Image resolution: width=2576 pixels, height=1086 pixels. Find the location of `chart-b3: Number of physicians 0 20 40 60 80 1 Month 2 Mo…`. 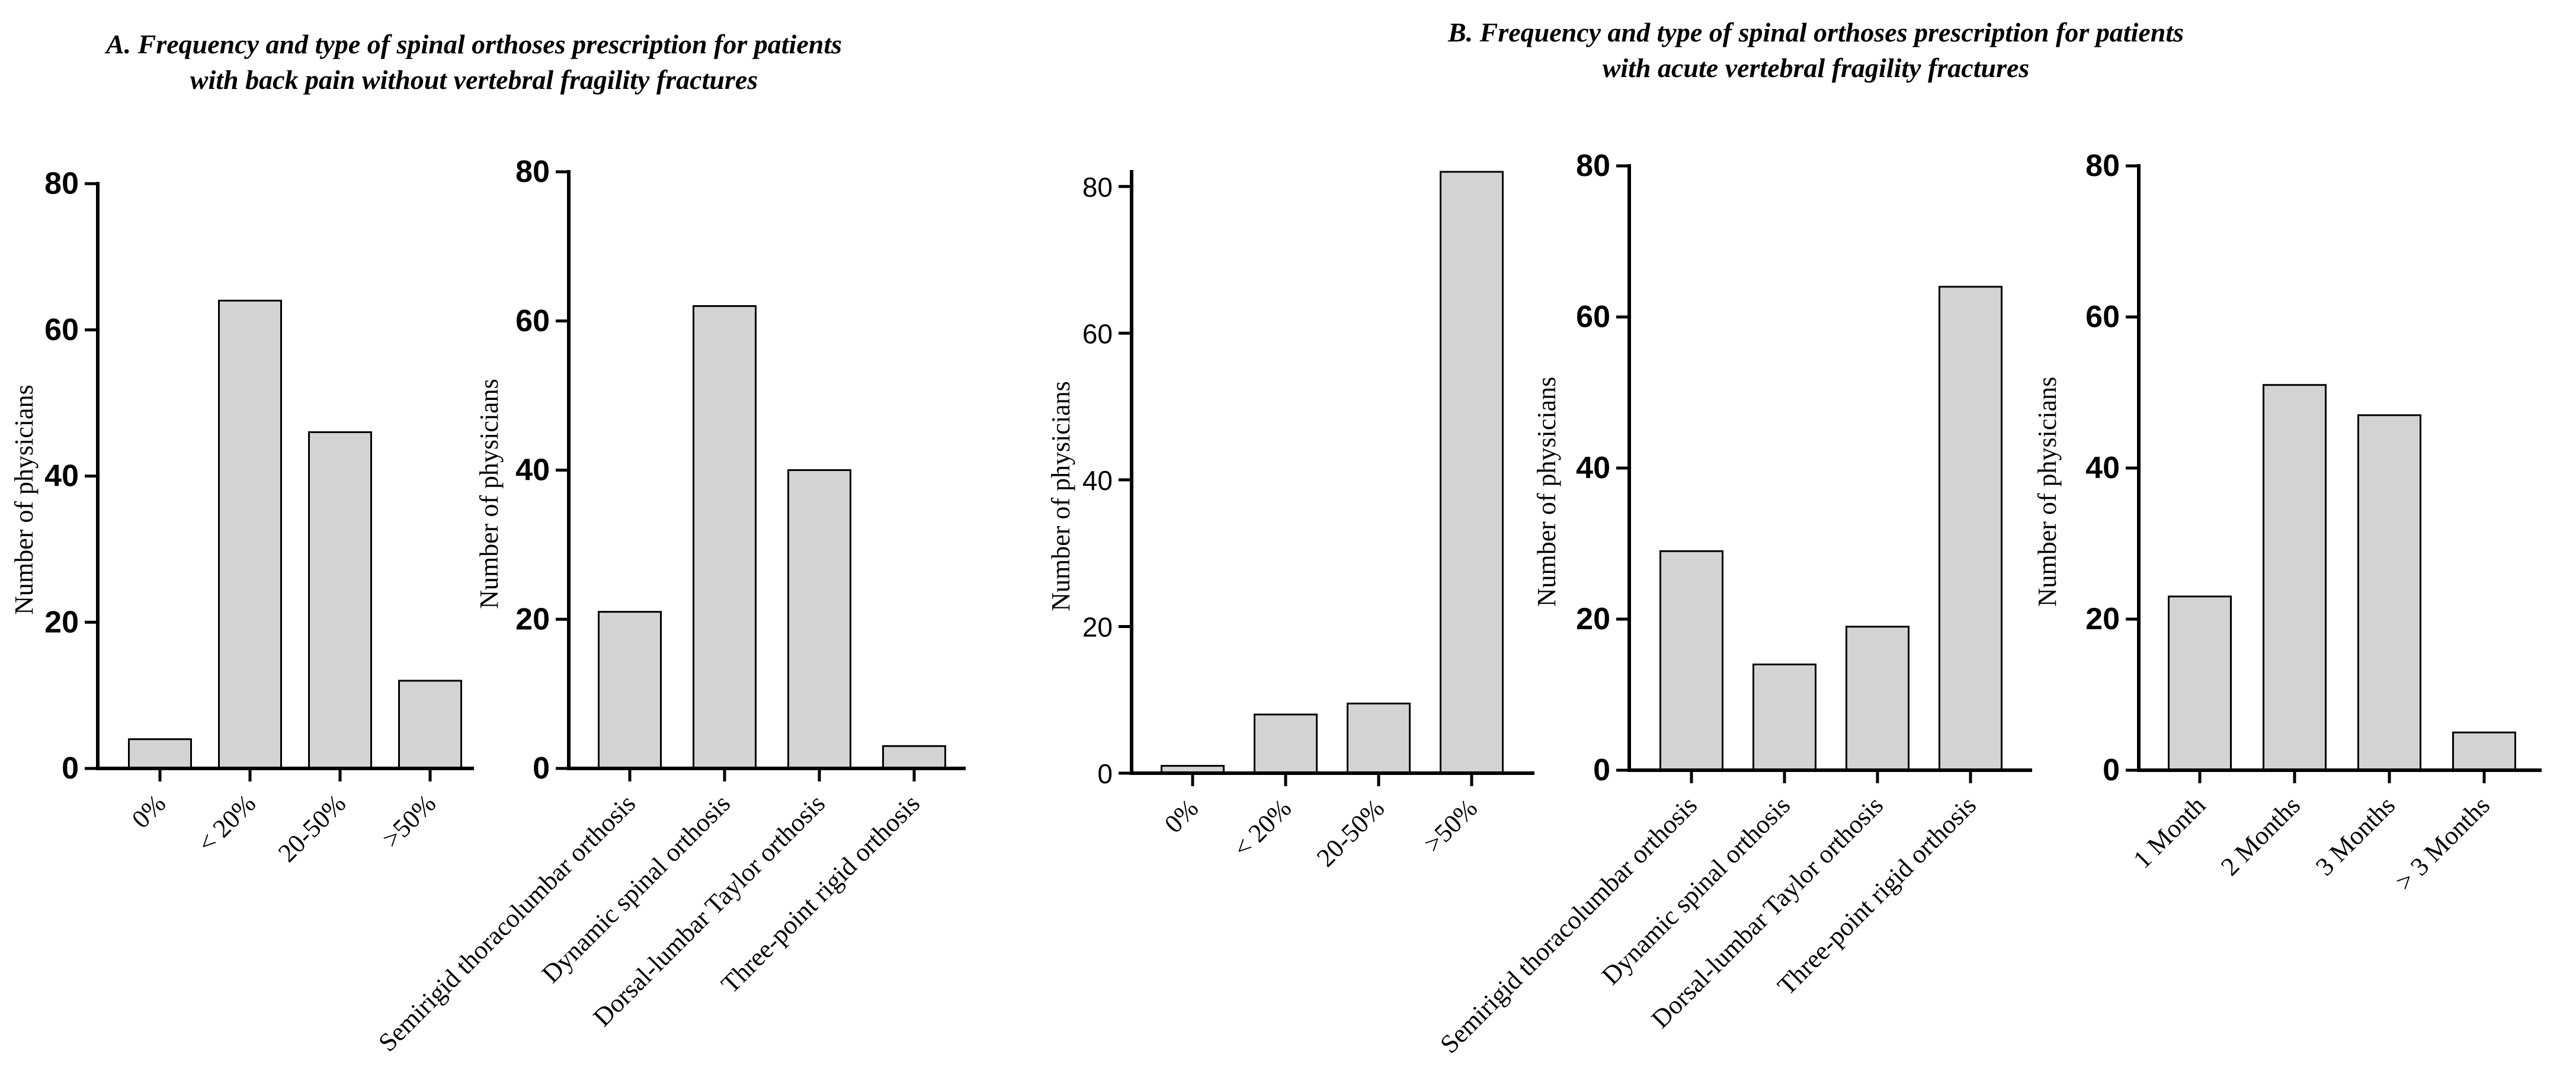

chart-b3: Number of physicians 0 20 40 60 80 1 Month 2 Mo… is located at coordinates (2287, 522).